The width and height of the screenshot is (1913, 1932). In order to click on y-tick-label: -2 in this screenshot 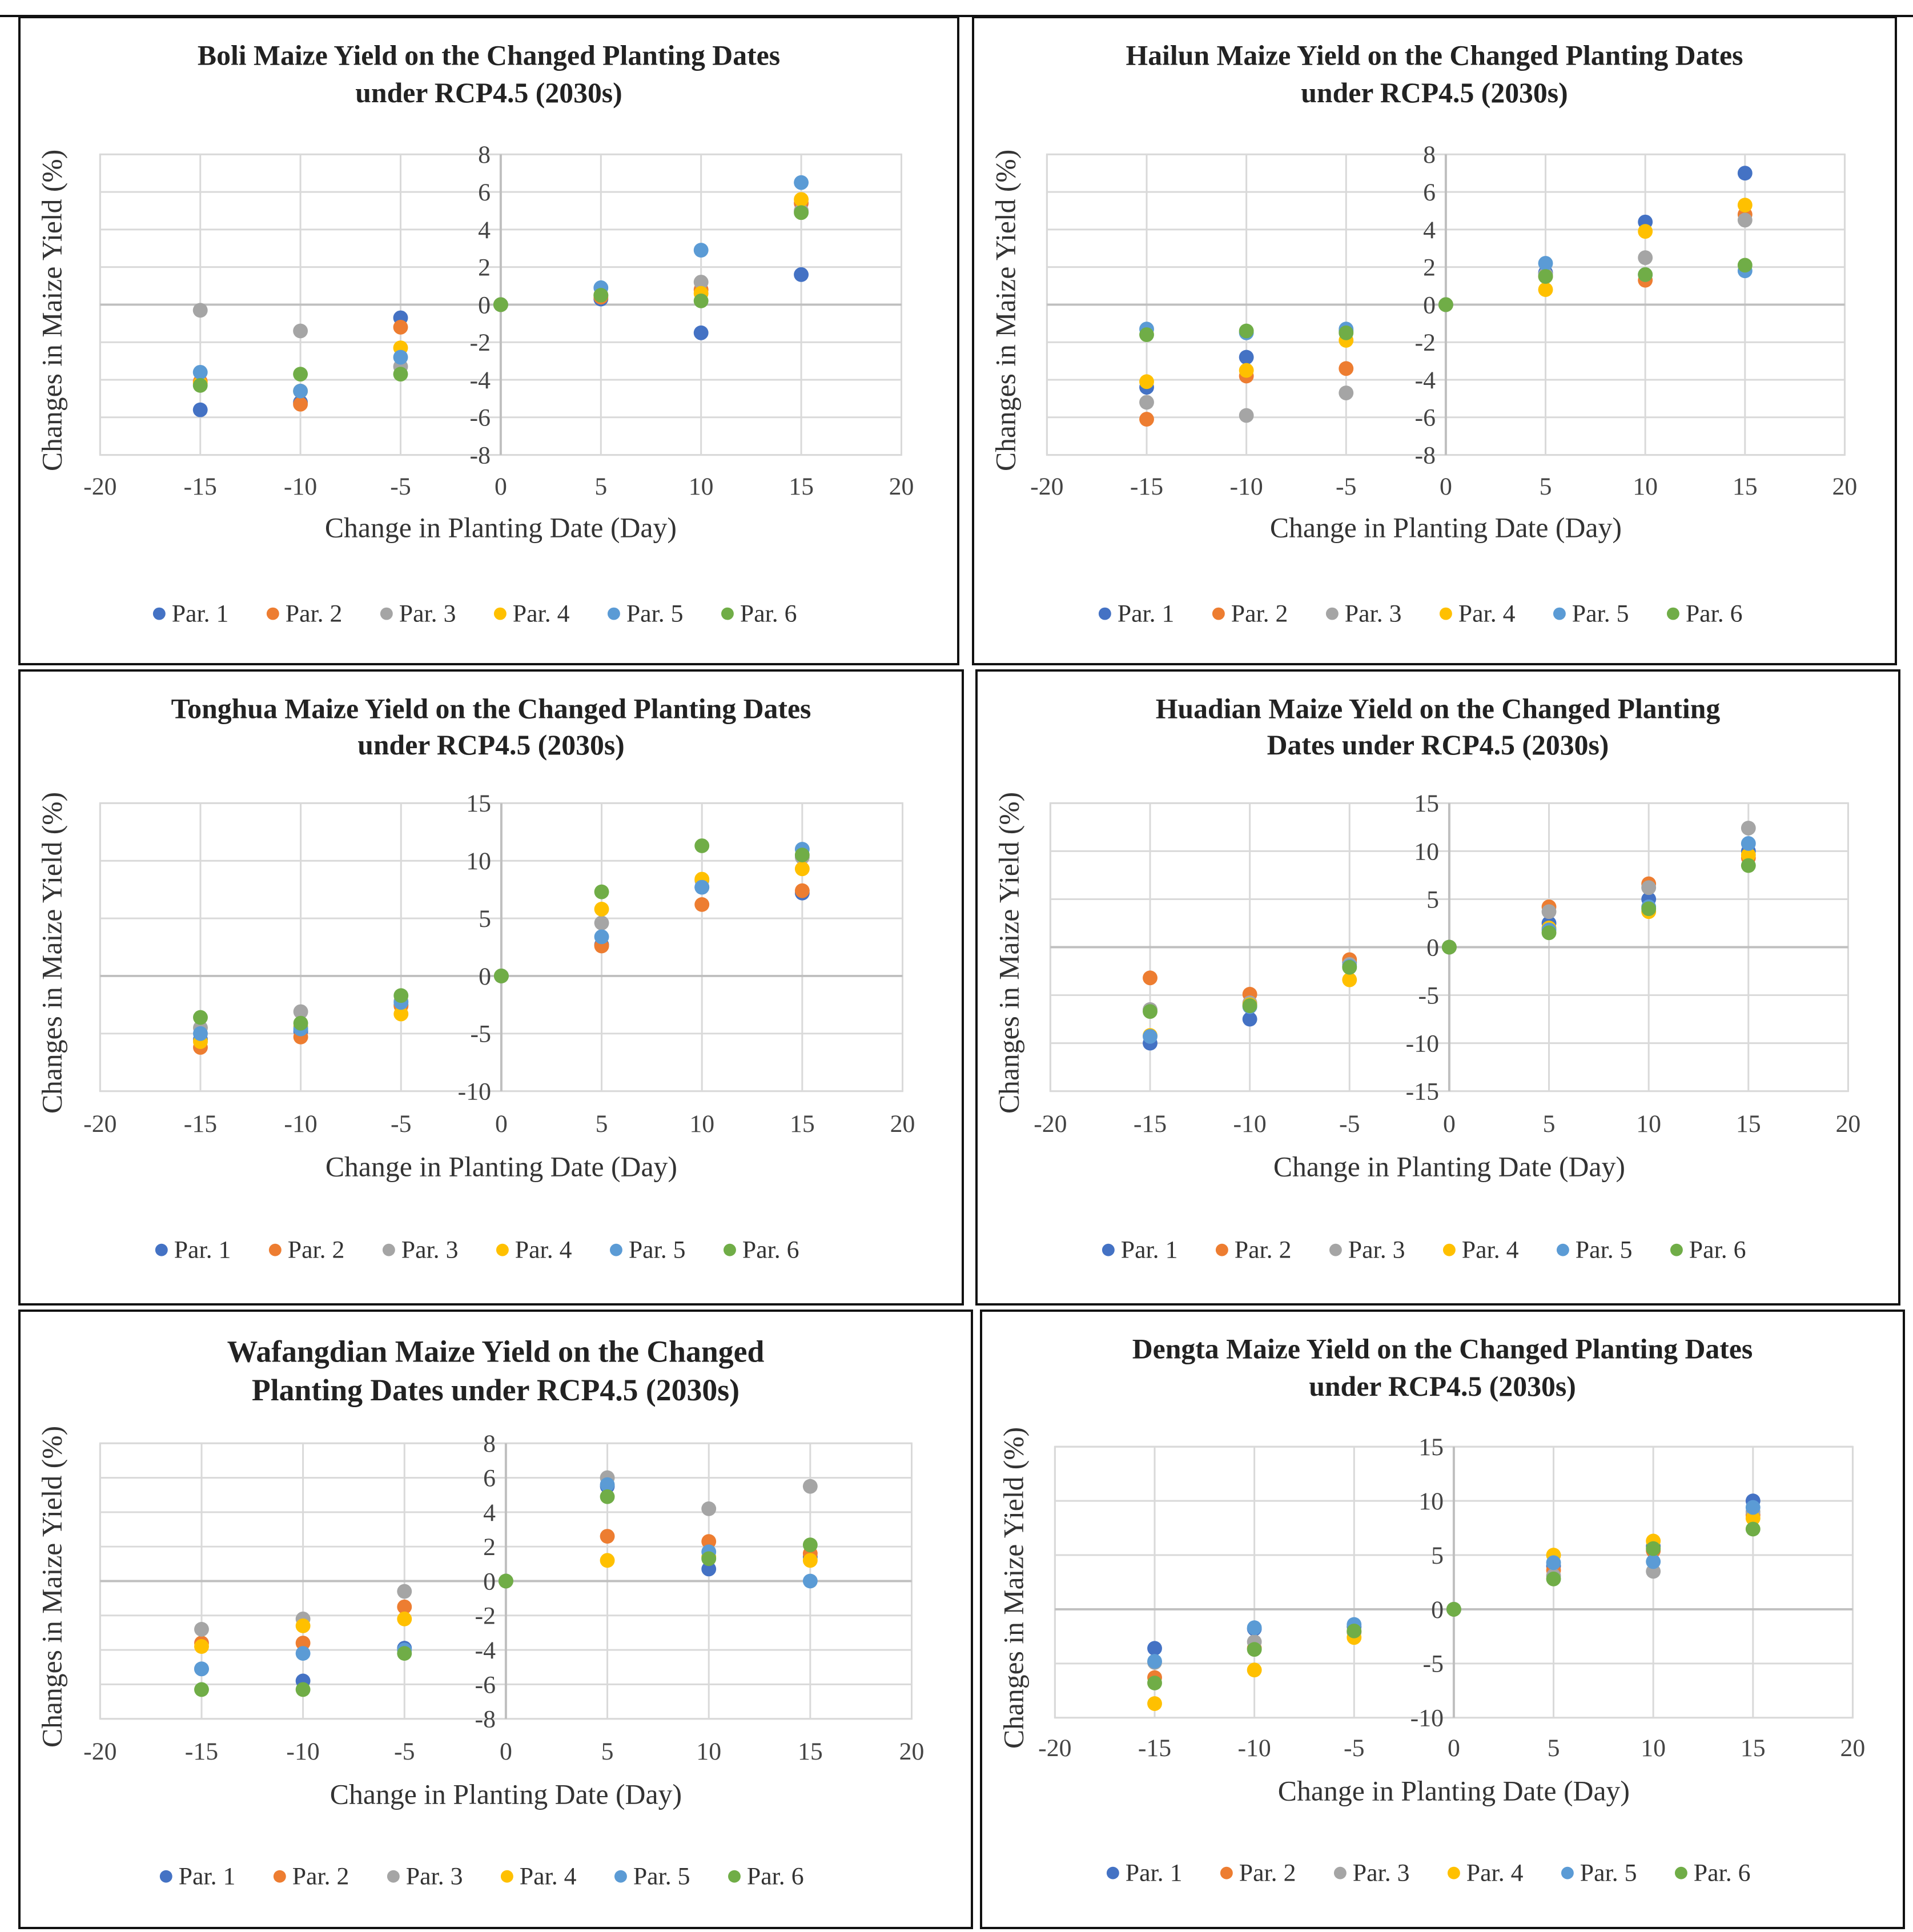, I will do `click(480, 342)`.